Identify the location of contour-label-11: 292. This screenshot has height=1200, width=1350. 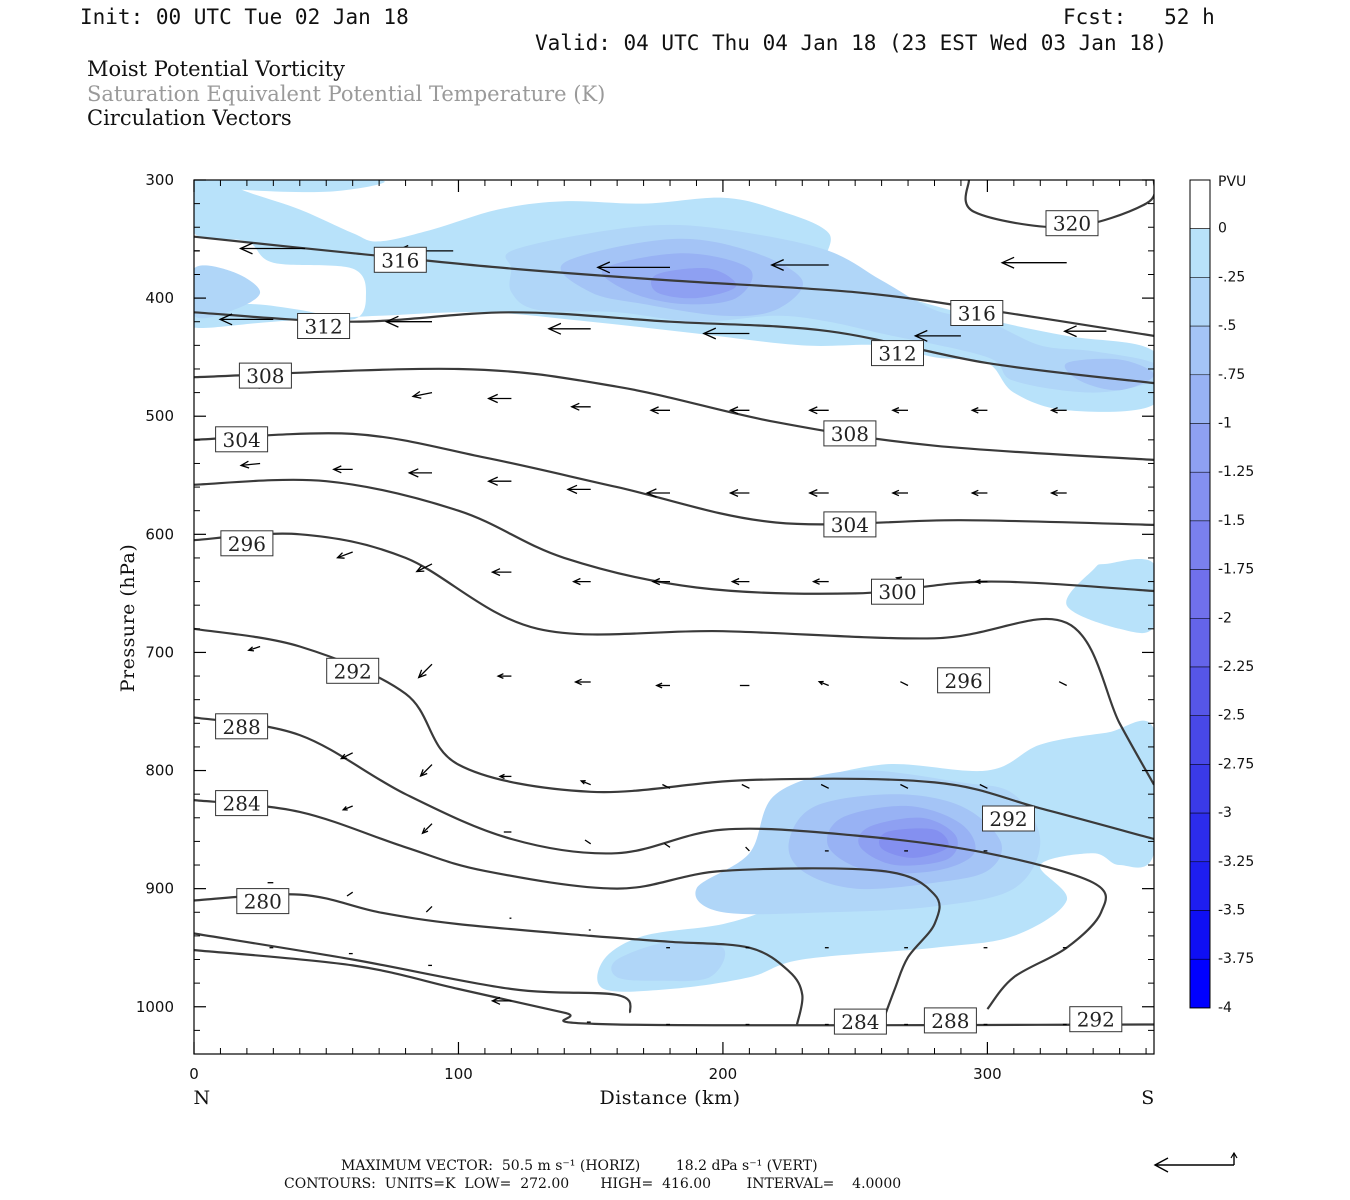
(353, 670).